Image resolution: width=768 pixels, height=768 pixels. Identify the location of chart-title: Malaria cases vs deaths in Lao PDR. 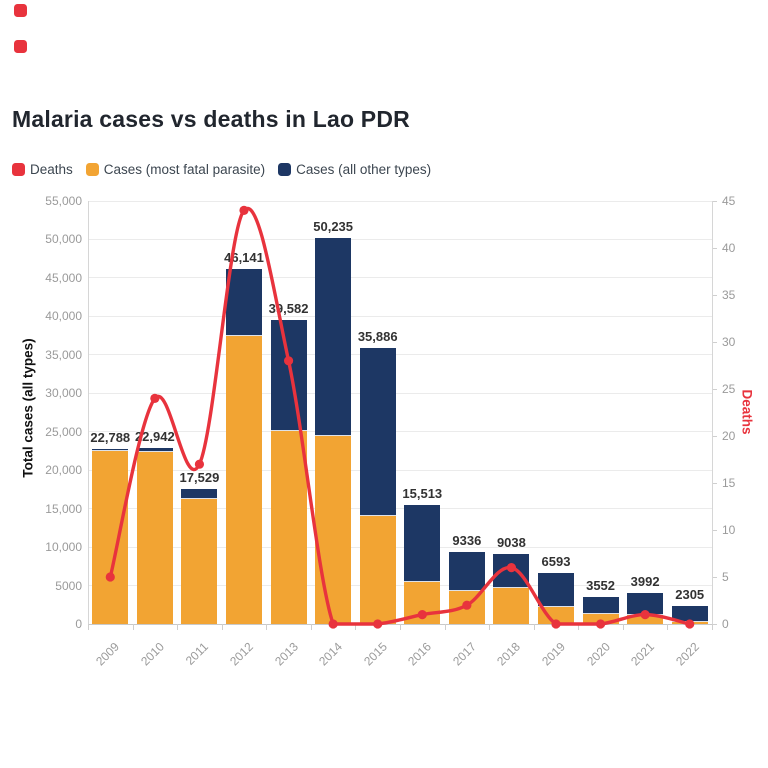
(211, 119).